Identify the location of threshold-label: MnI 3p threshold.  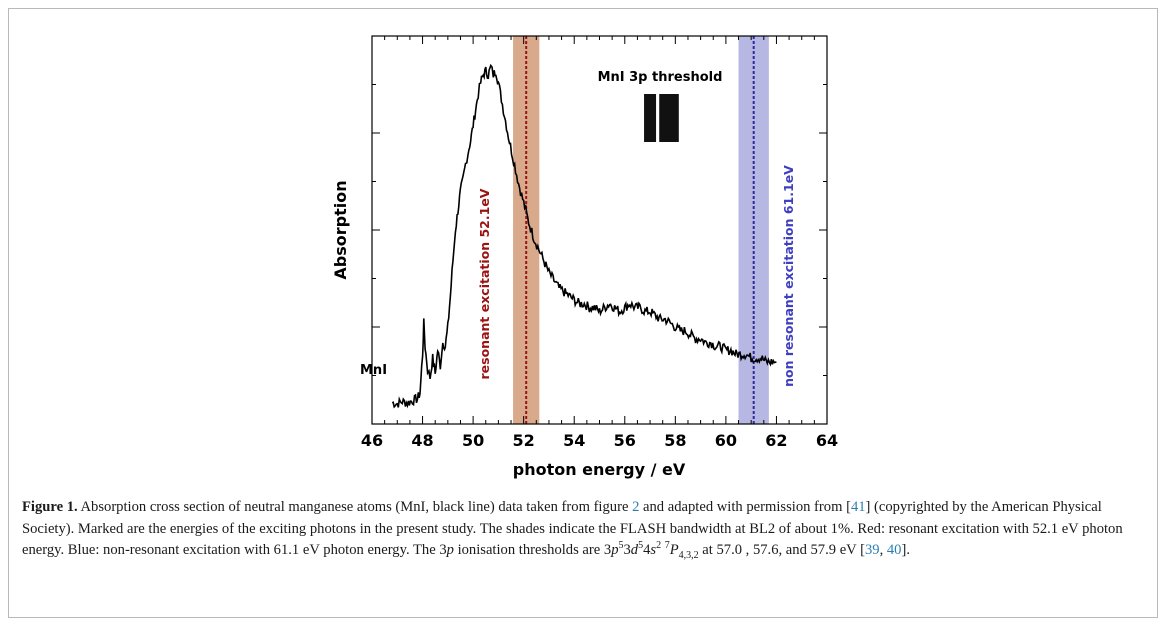
(660, 77).